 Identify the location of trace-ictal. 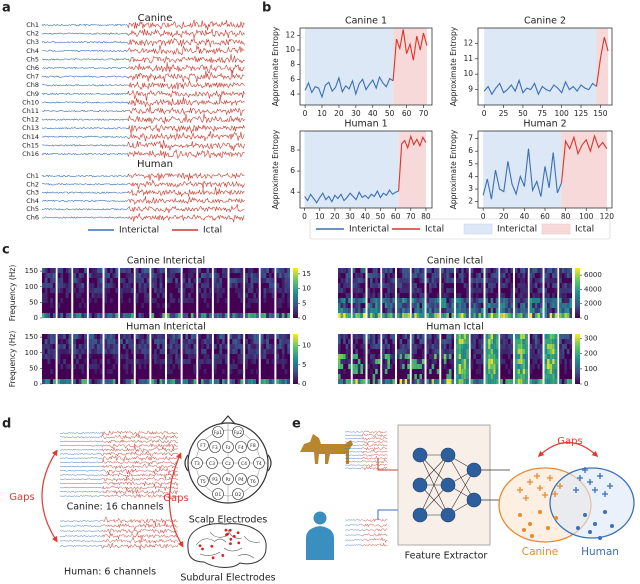
(140, 491).